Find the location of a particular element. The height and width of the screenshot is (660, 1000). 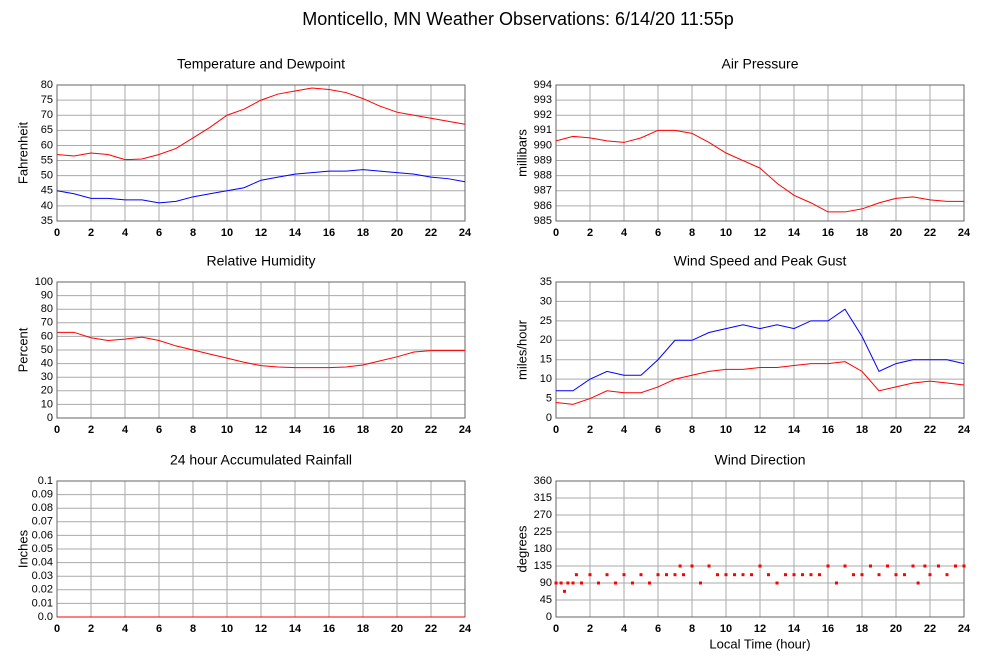

plot-frame is located at coordinates (760, 549).